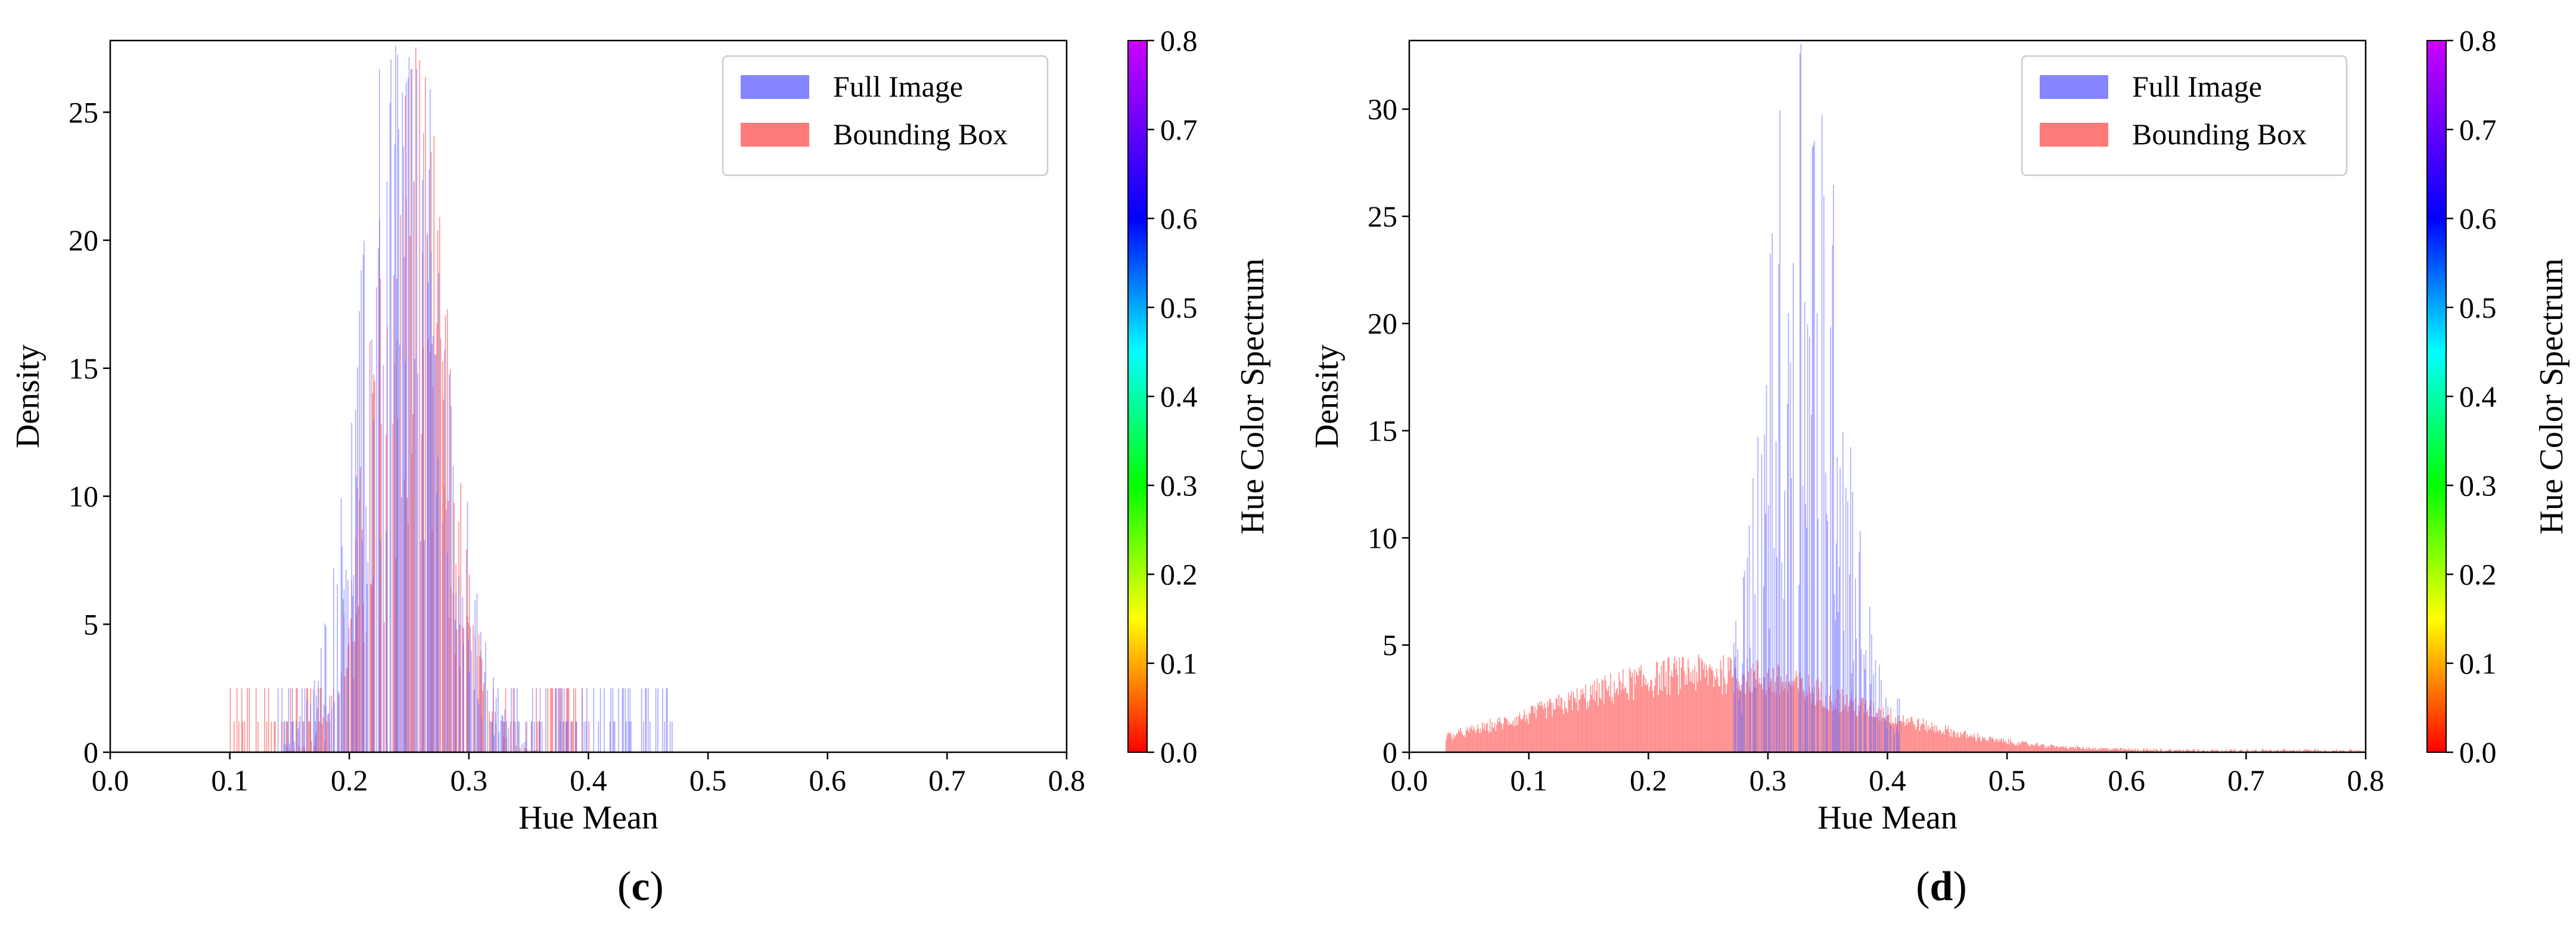 This screenshot has height=940, width=2576. What do you see at coordinates (1382, 431) in the screenshot?
I see `y-tick-label: 15` at bounding box center [1382, 431].